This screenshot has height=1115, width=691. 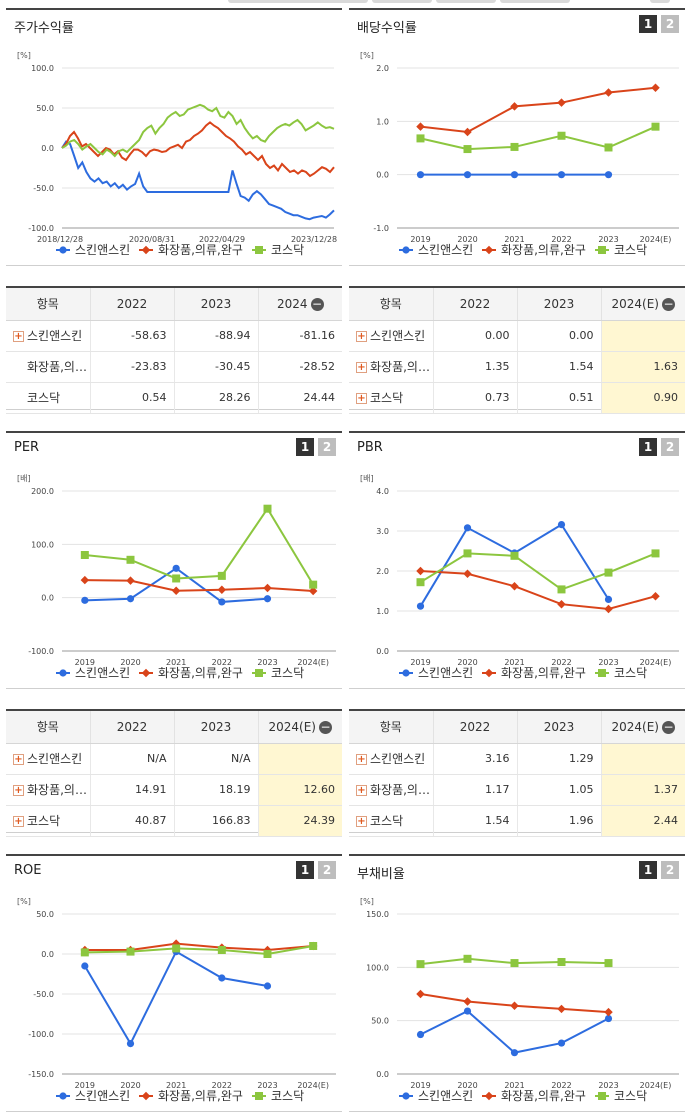 What do you see at coordinates (28, 870) in the screenshot?
I see `panel-title: ROE` at bounding box center [28, 870].